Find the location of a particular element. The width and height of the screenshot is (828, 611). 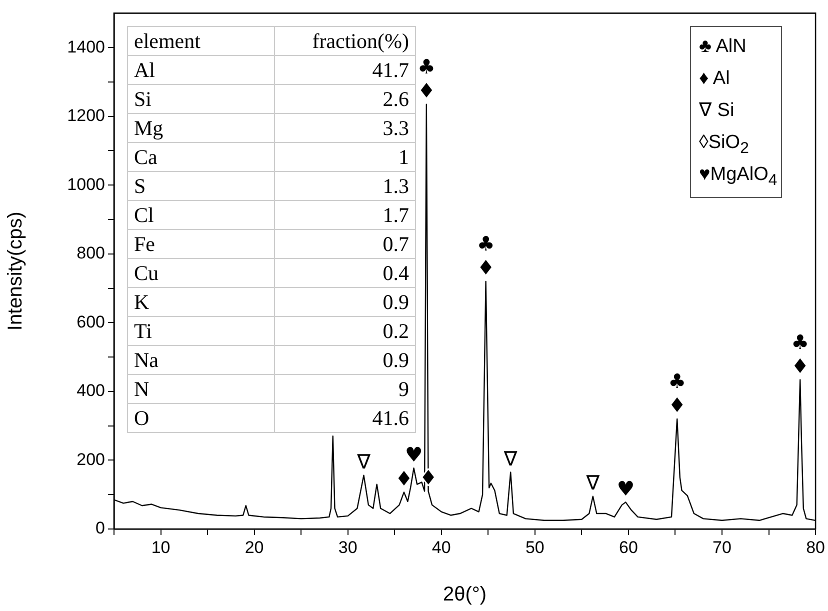

annotation: ∇ Si is located at coordinates (717, 111).